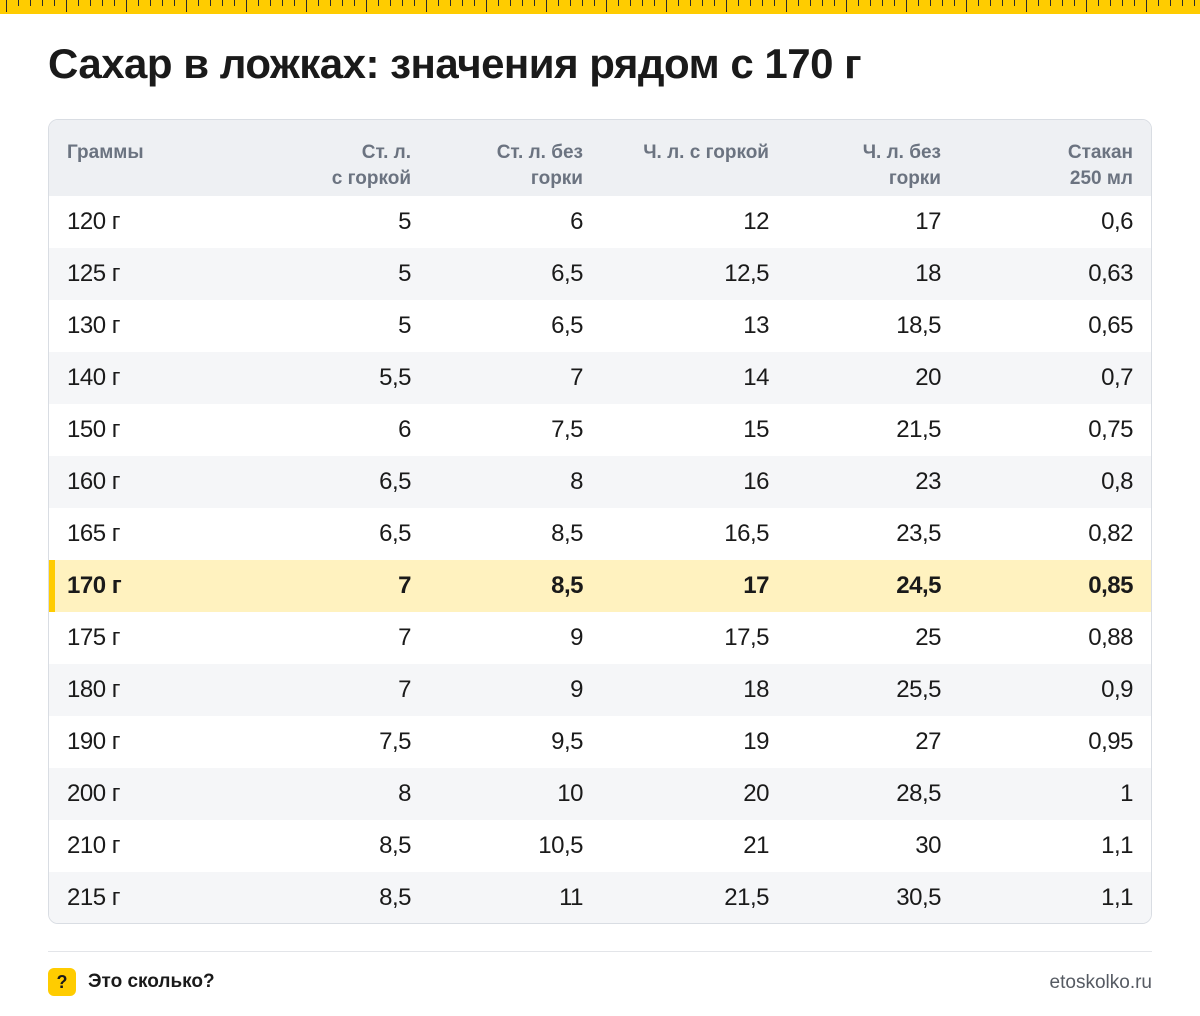 The image size is (1200, 1016). Describe the element at coordinates (918, 325) in the screenshot. I see `table-cell: 18,5` at that location.